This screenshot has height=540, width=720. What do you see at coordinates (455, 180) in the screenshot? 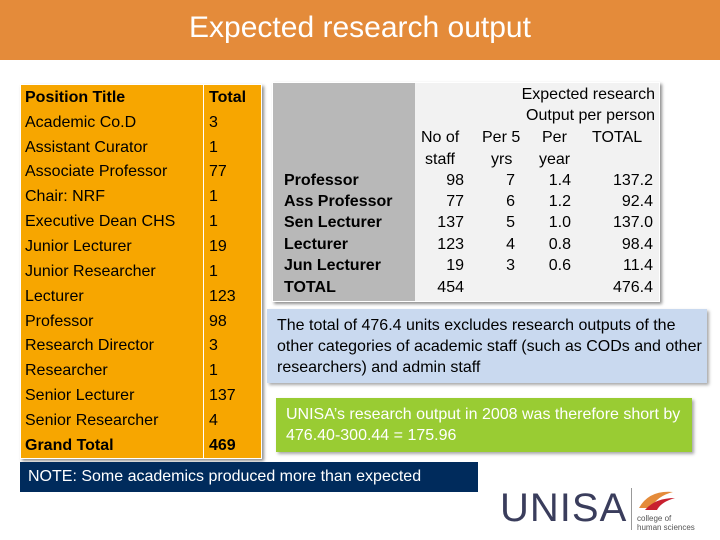
I see `staff-cell: 98` at bounding box center [455, 180].